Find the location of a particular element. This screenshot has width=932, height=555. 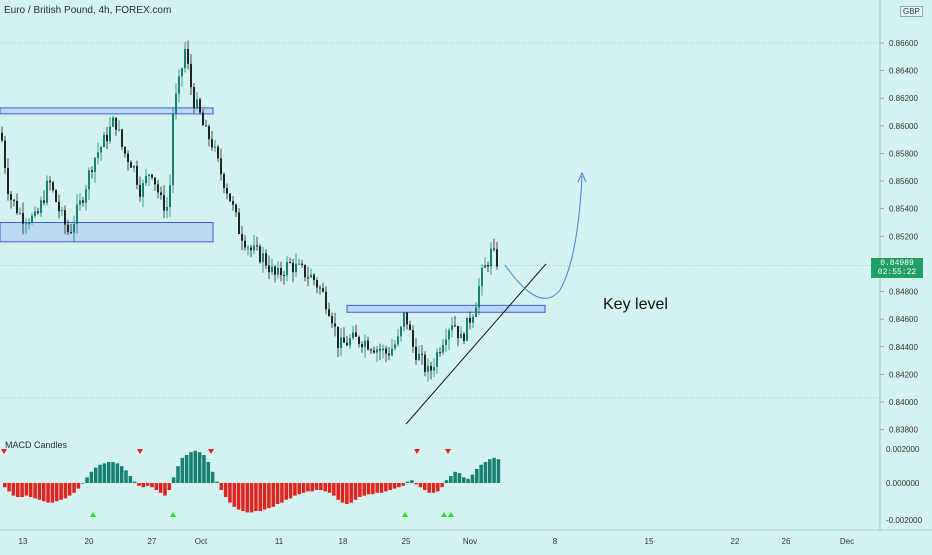

y-tick-label: 0.84800 is located at coordinates (903, 292).